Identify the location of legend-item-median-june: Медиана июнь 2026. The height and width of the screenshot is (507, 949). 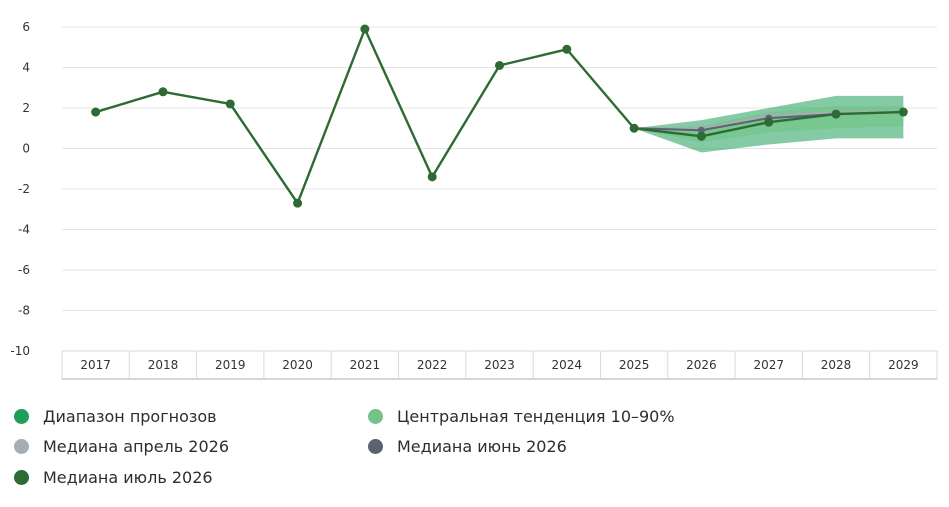
(467, 446).